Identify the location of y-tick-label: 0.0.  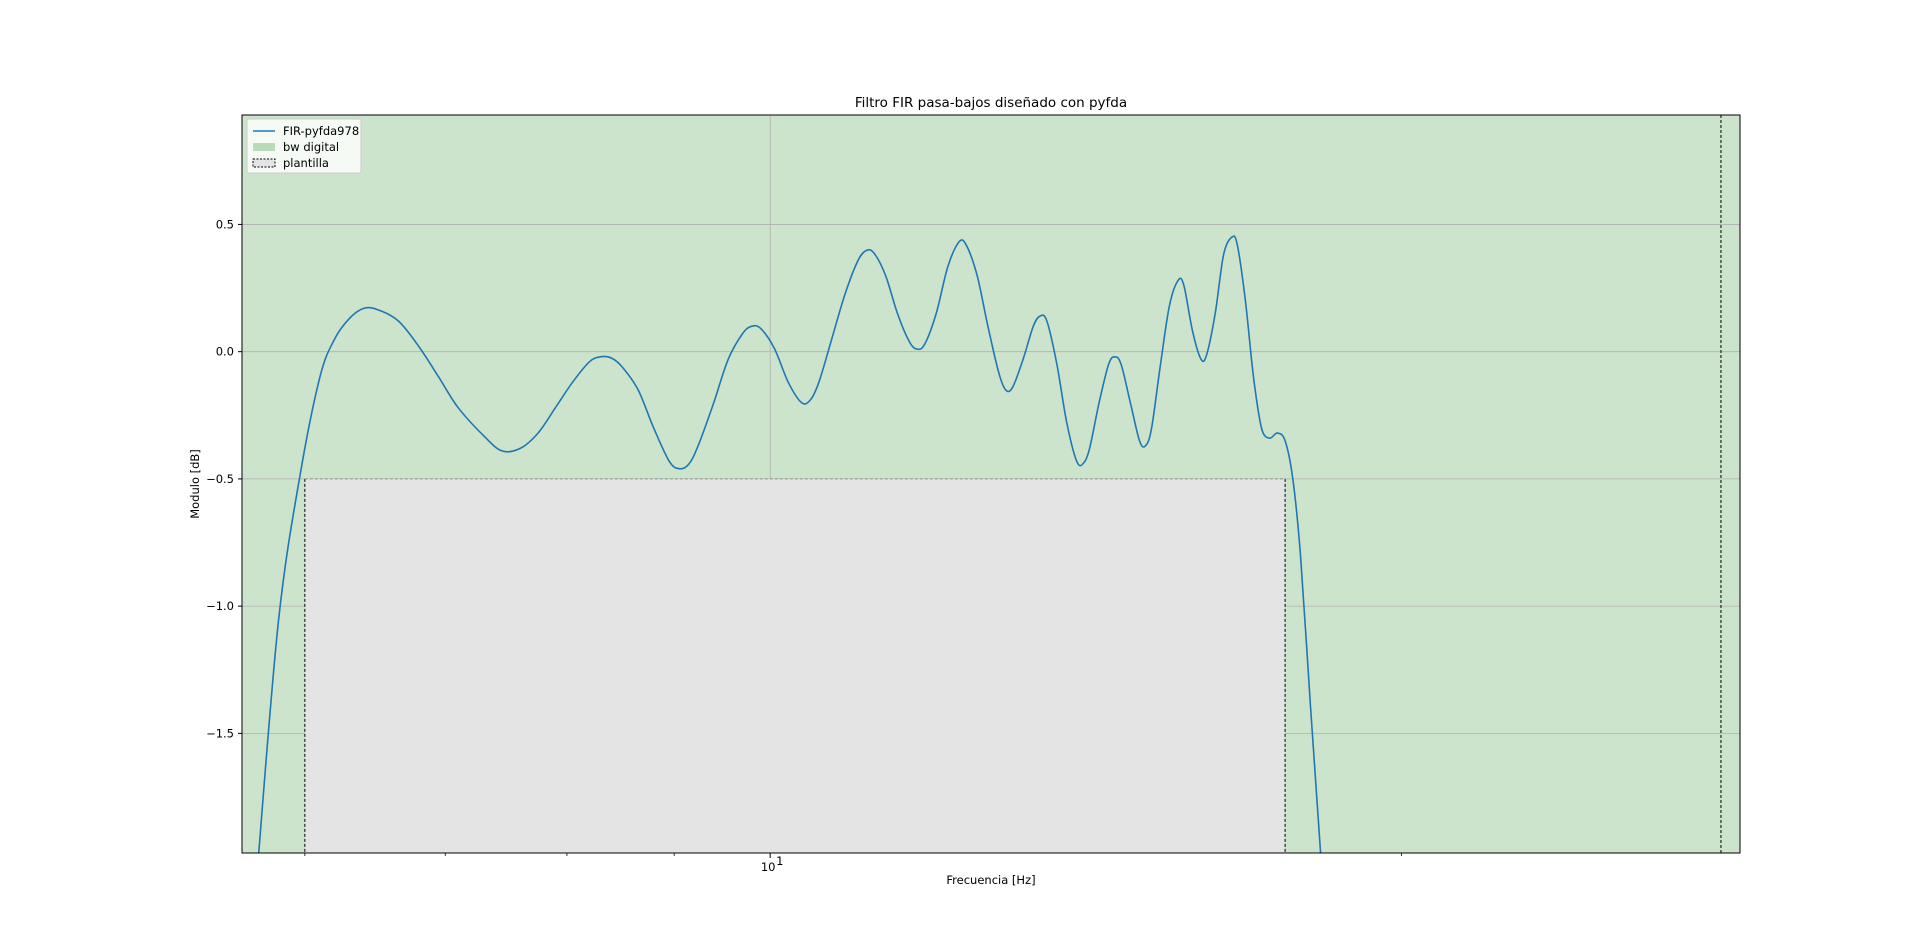
(225, 352).